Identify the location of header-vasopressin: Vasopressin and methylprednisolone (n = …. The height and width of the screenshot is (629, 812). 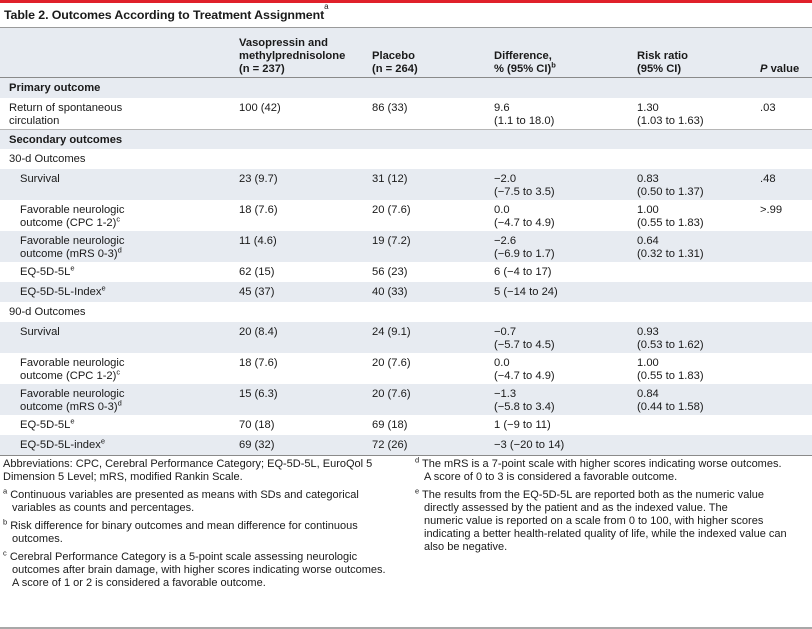
(292, 56).